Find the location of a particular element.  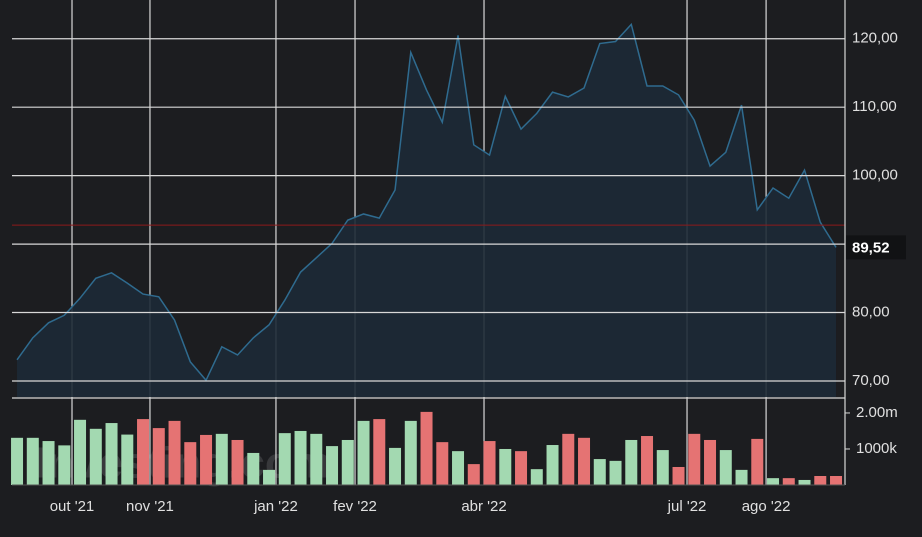

x-tick-label: abr '22 is located at coordinates (483, 506).